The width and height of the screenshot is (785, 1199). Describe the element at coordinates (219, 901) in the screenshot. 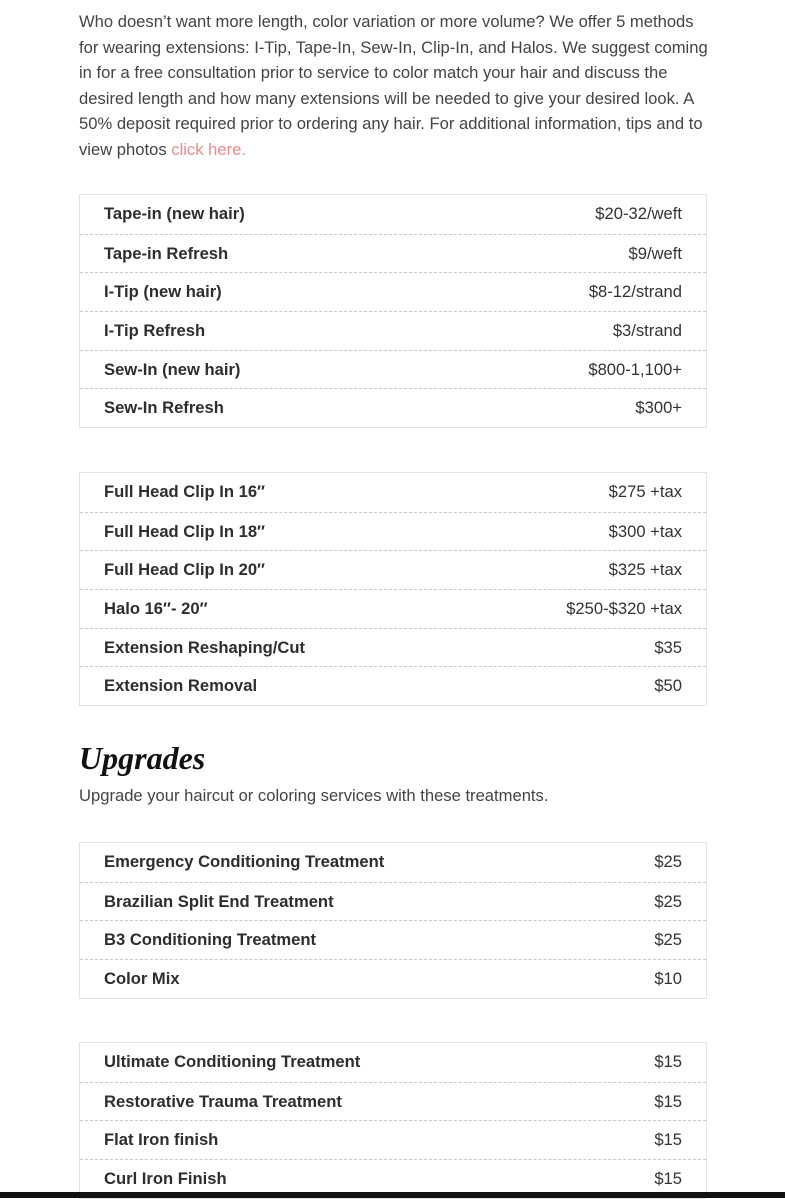

I see `service-name: Brazilian Split End Treatment` at that location.